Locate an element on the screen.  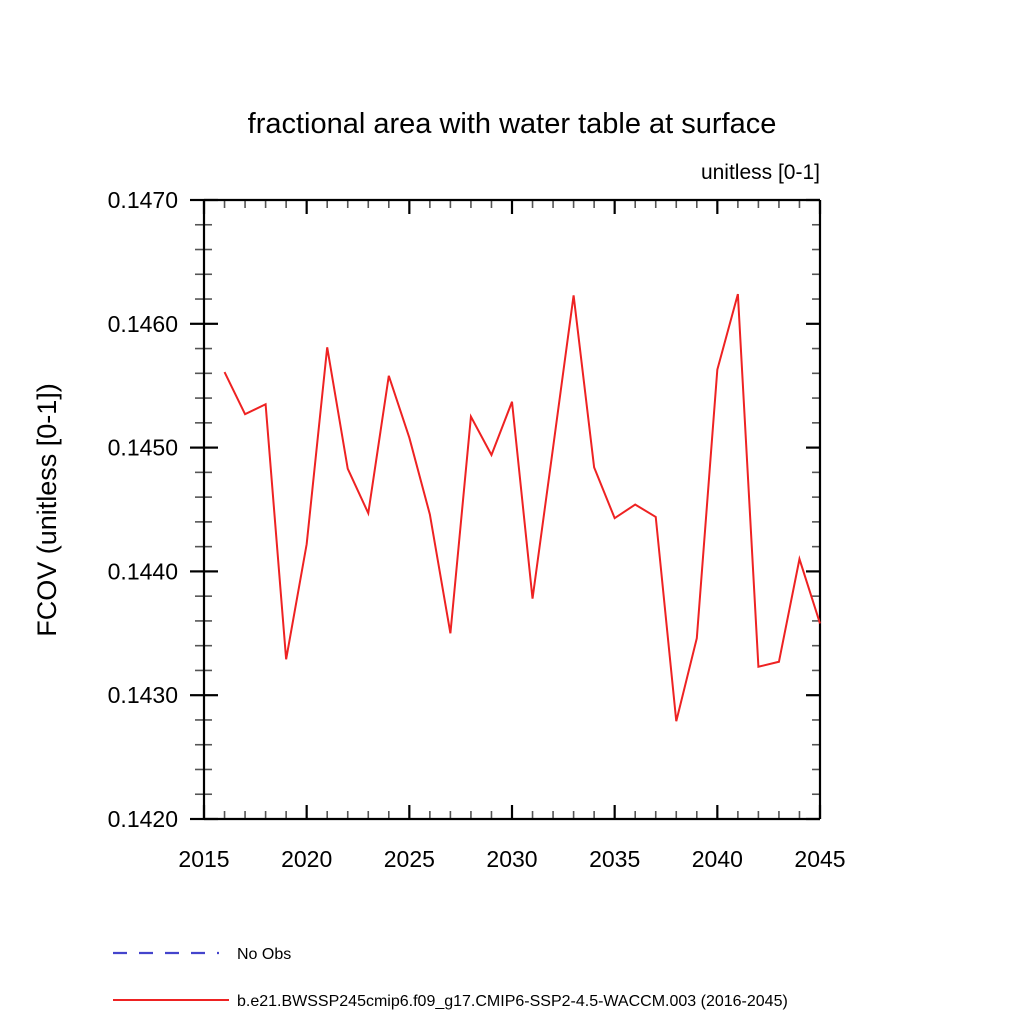
x-tick-label: 2045 is located at coordinates (819, 859).